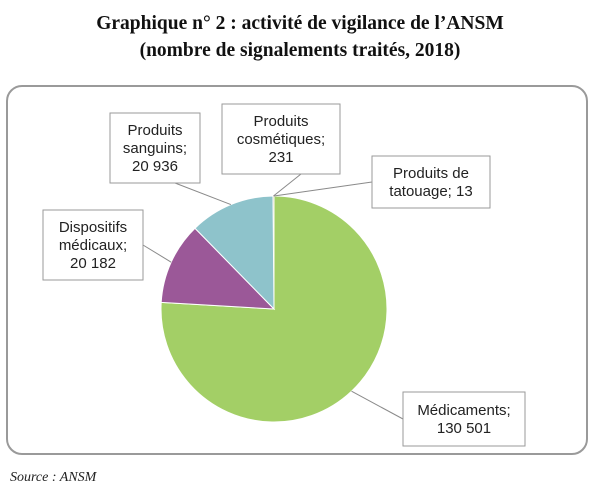  Describe the element at coordinates (300, 50) in the screenshot. I see `chart-title-line2: (nombre de signalements traités, 2018)` at that location.